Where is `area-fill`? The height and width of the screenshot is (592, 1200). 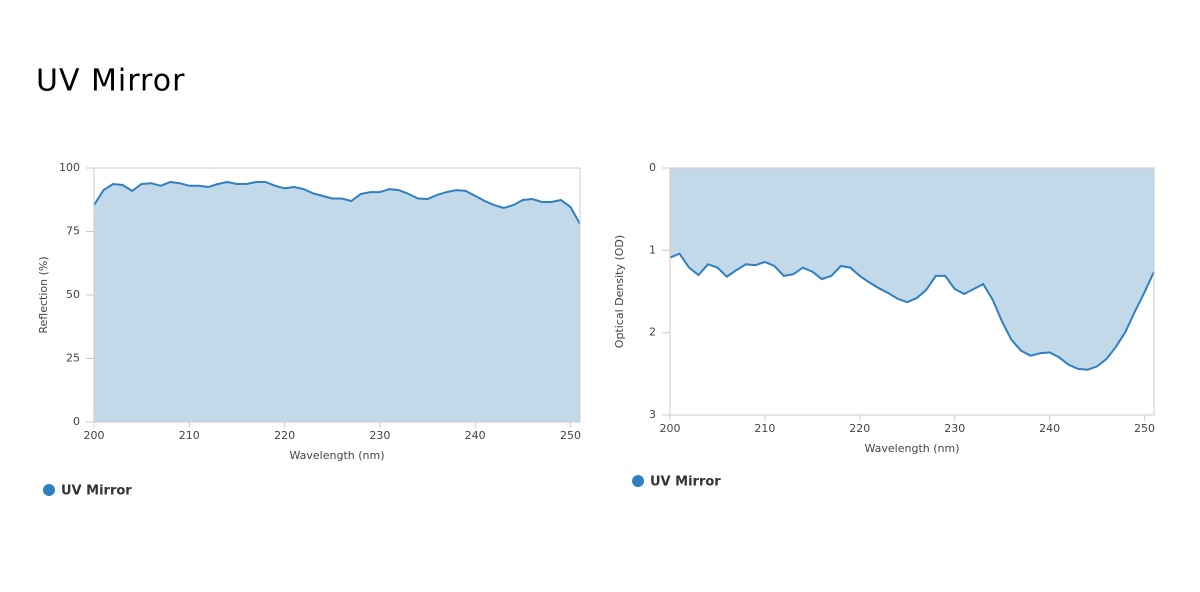 area-fill is located at coordinates (912, 269).